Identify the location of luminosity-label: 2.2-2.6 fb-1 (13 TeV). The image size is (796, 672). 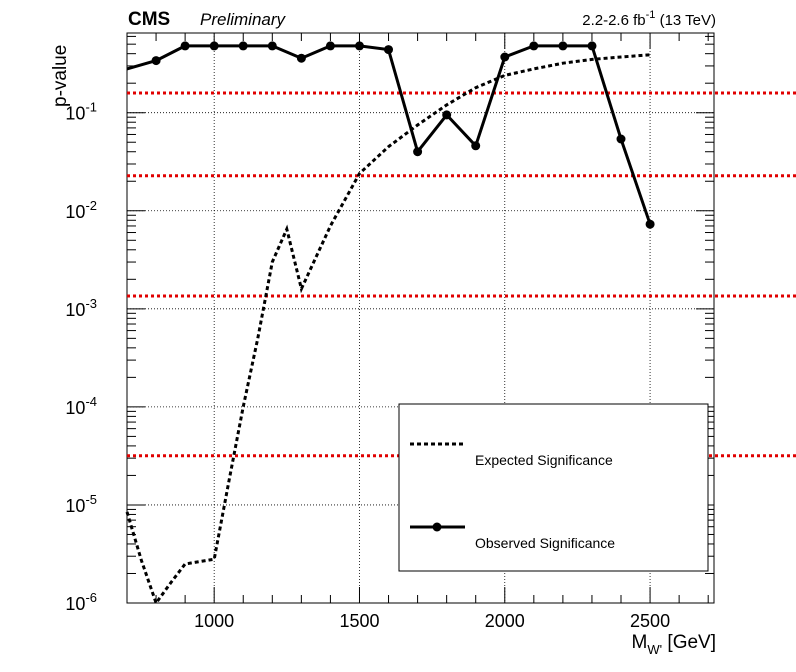
(649, 19).